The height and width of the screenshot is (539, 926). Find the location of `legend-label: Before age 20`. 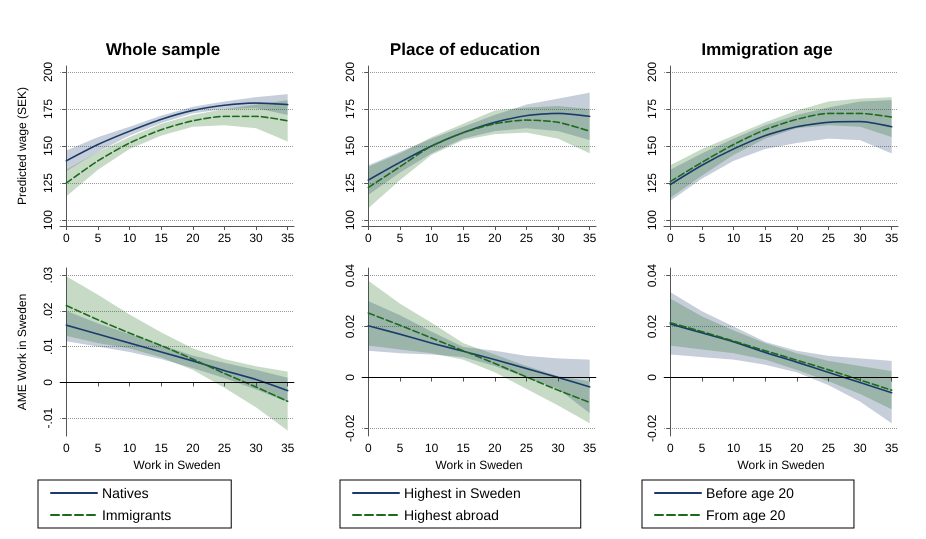

legend-label: Before age 20 is located at coordinates (750, 493).